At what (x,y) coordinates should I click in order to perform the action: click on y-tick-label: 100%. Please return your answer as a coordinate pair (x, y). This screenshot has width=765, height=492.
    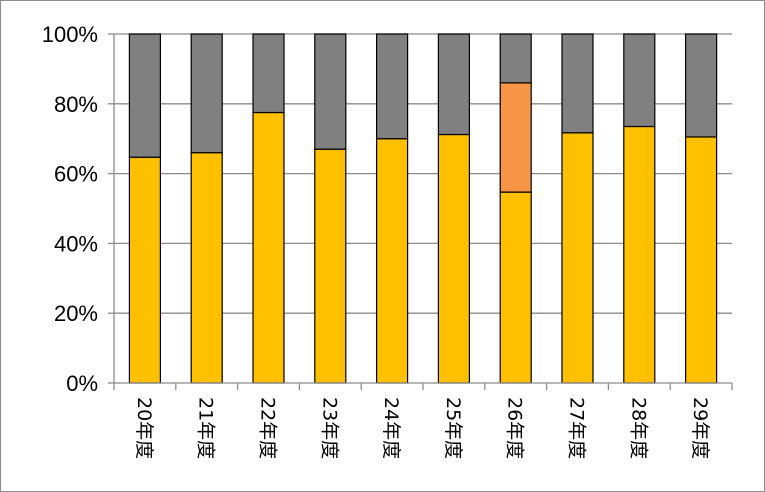
    Looking at the image, I should click on (70, 34).